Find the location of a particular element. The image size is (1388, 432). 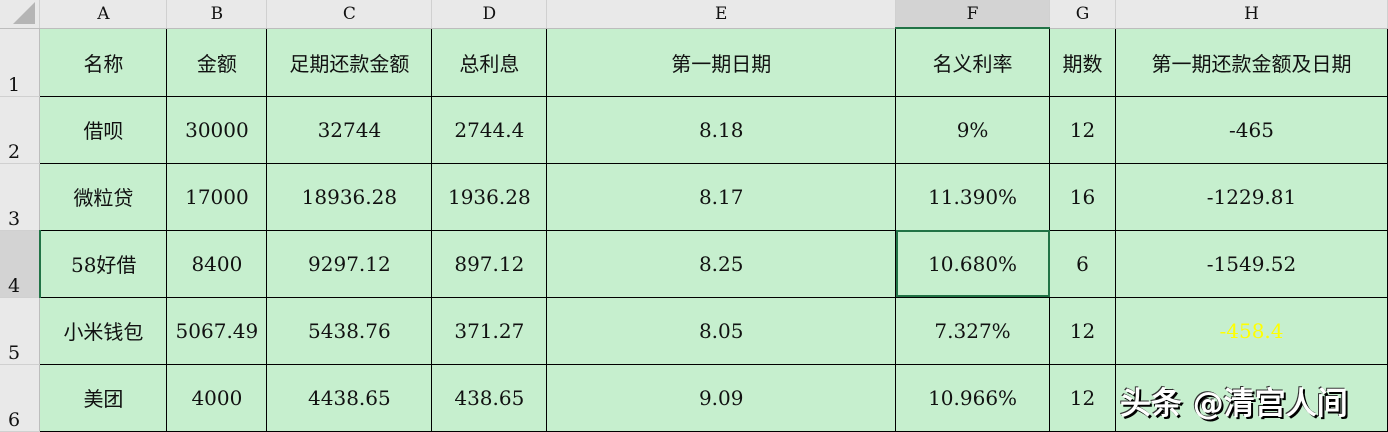

cell-b6: 4000 is located at coordinates (217, 397).